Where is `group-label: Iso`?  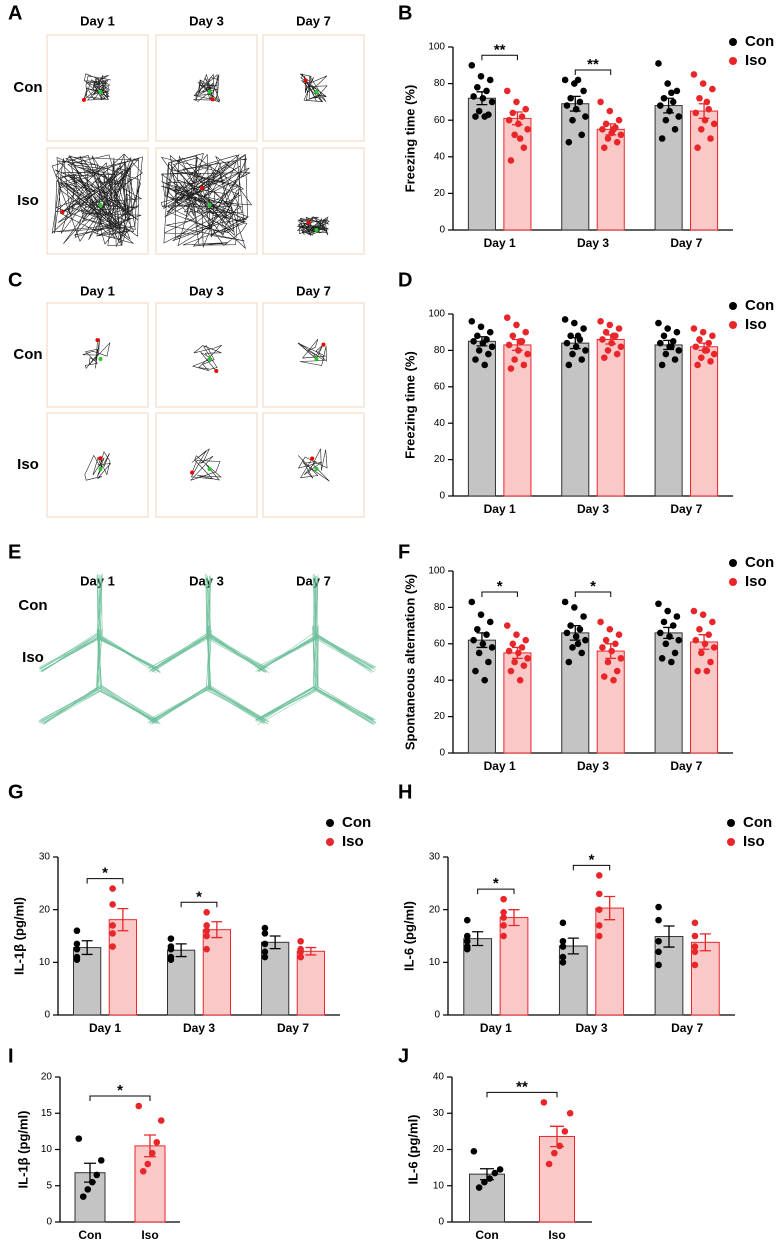 group-label: Iso is located at coordinates (28, 200).